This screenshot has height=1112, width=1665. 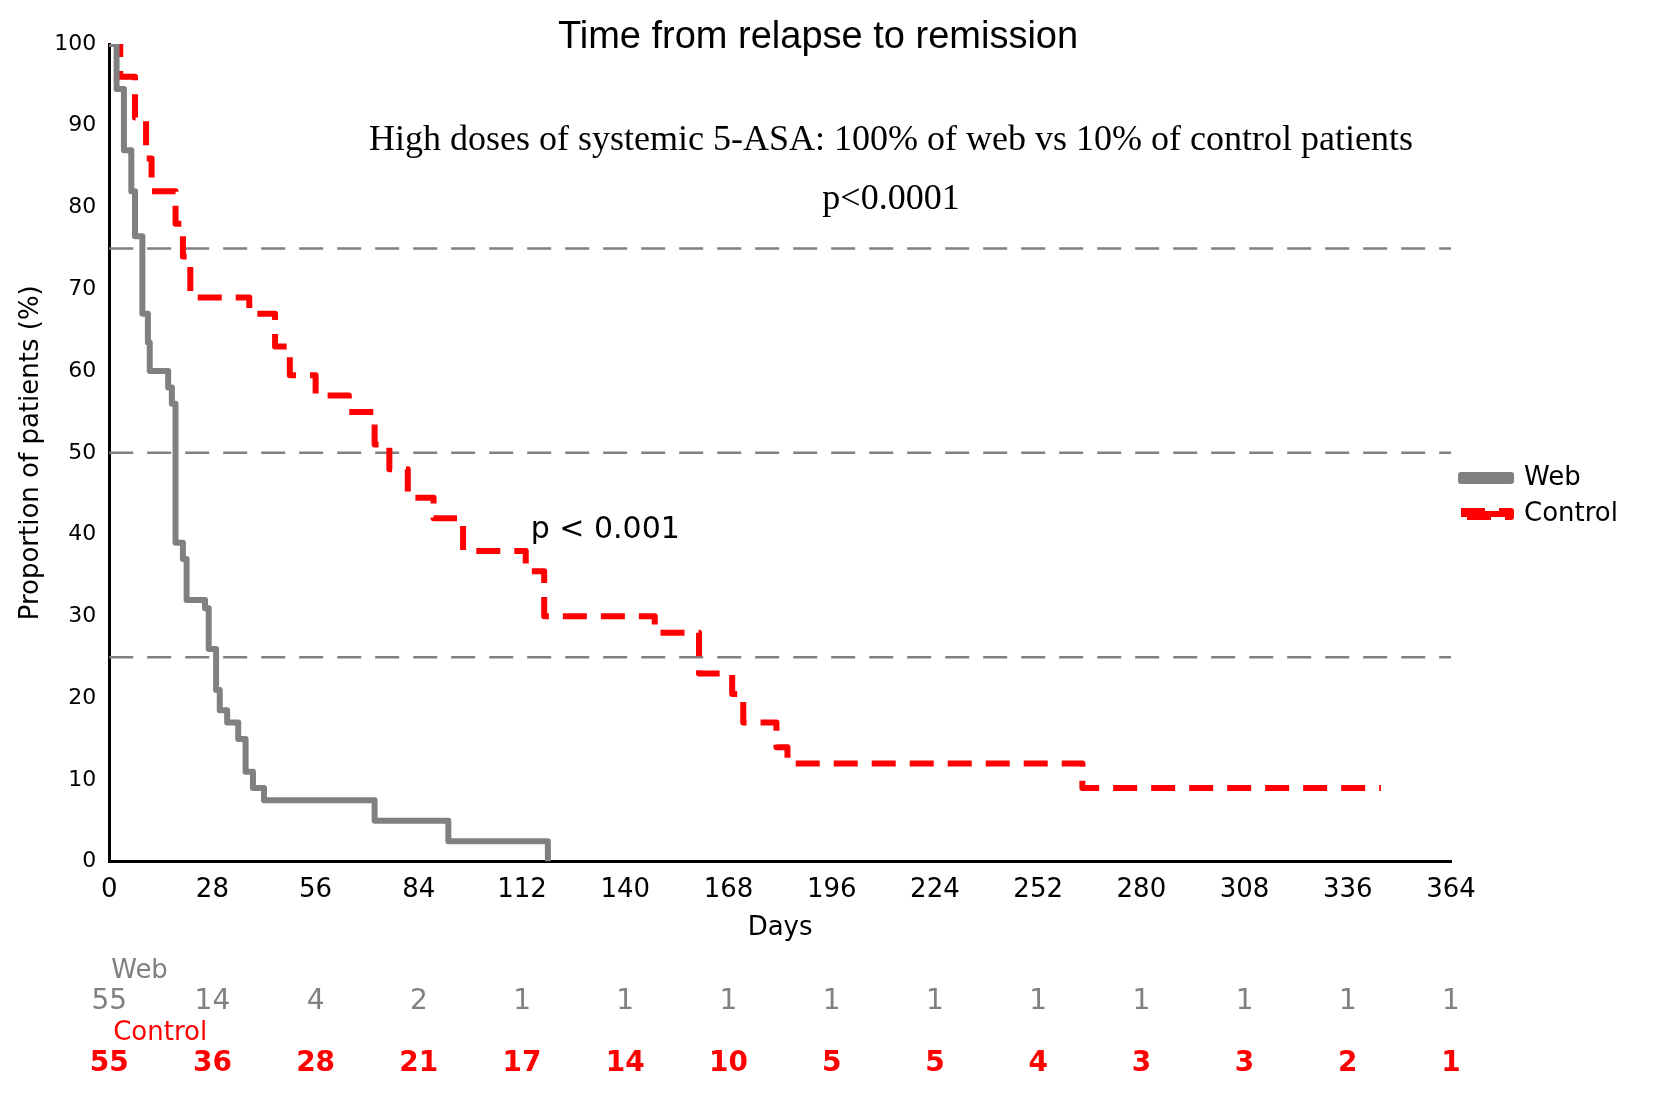 I want to click on chart-title: Time from relapse to remission, so click(x=818, y=35).